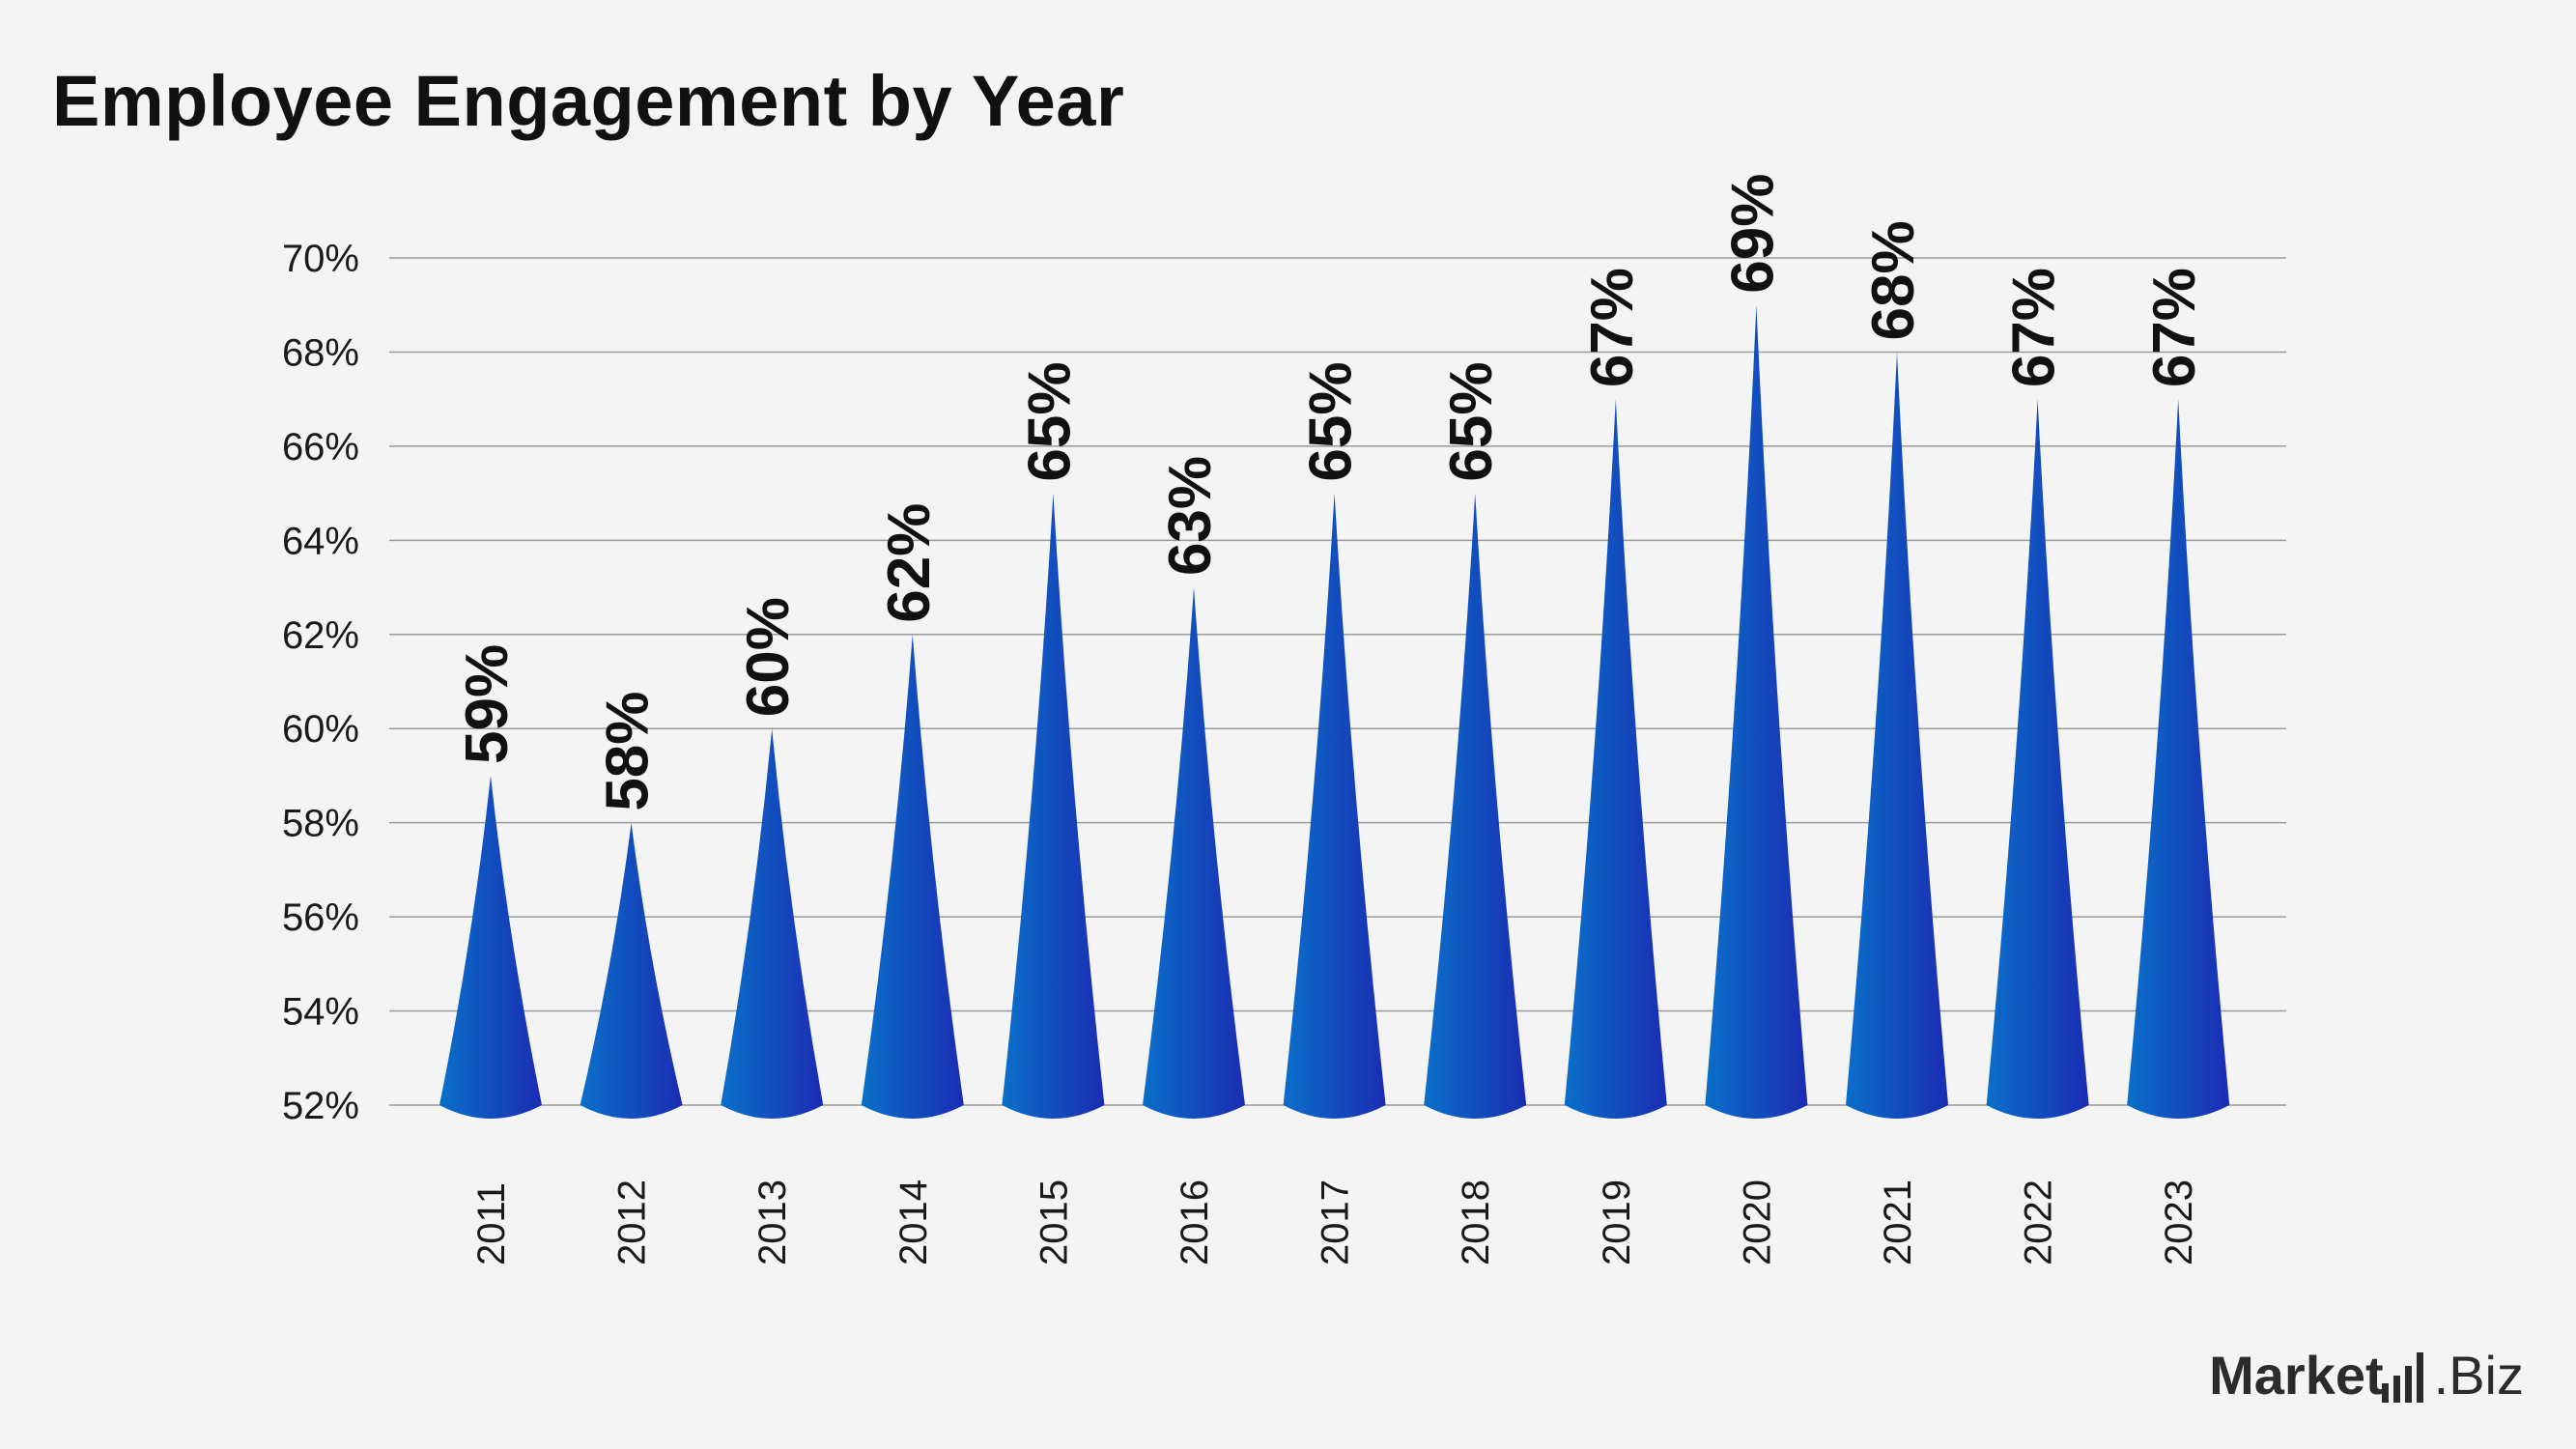  Describe the element at coordinates (2039, 1222) in the screenshot. I see `x-tick-label-2022: 2022` at that location.